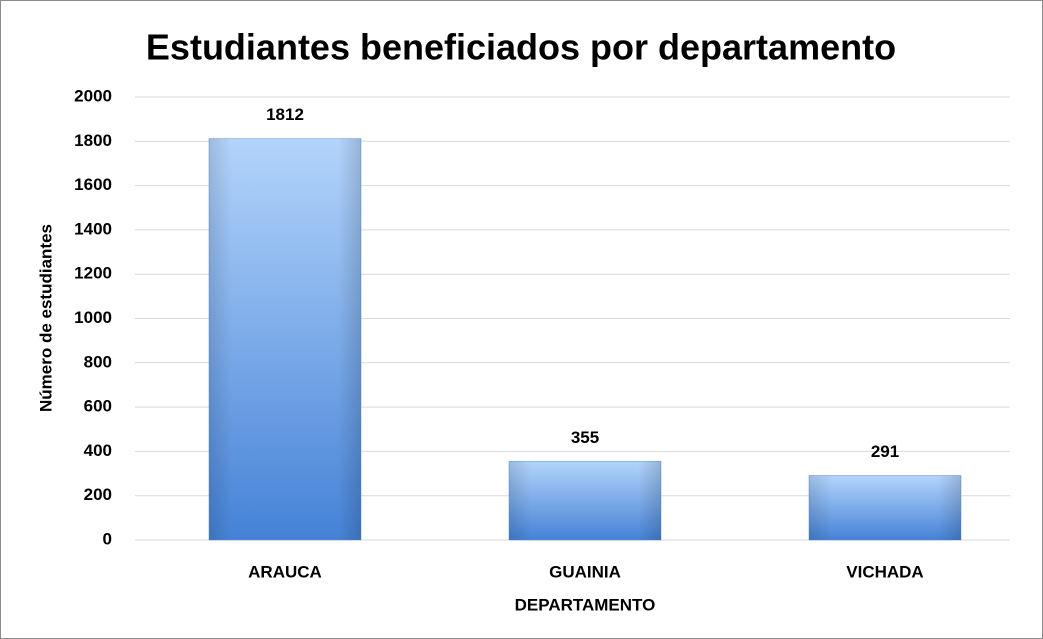 This screenshot has height=639, width=1043. Describe the element at coordinates (98, 450) in the screenshot. I see `y-tick-label: 400` at that location.